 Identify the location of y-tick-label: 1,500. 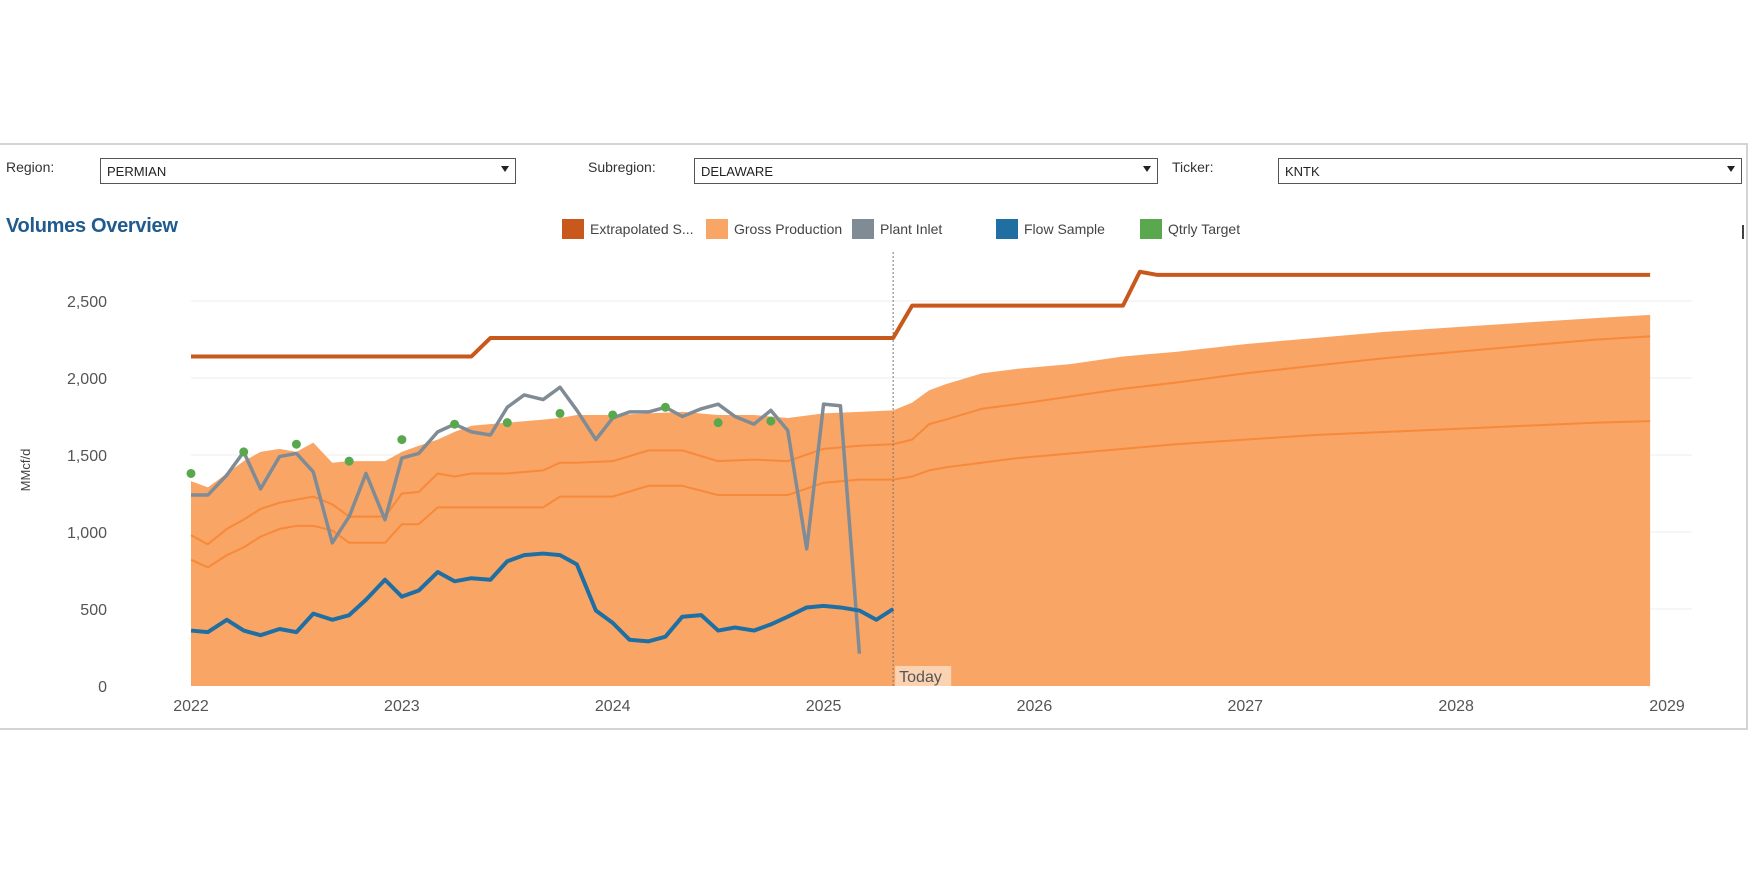
(87, 456).